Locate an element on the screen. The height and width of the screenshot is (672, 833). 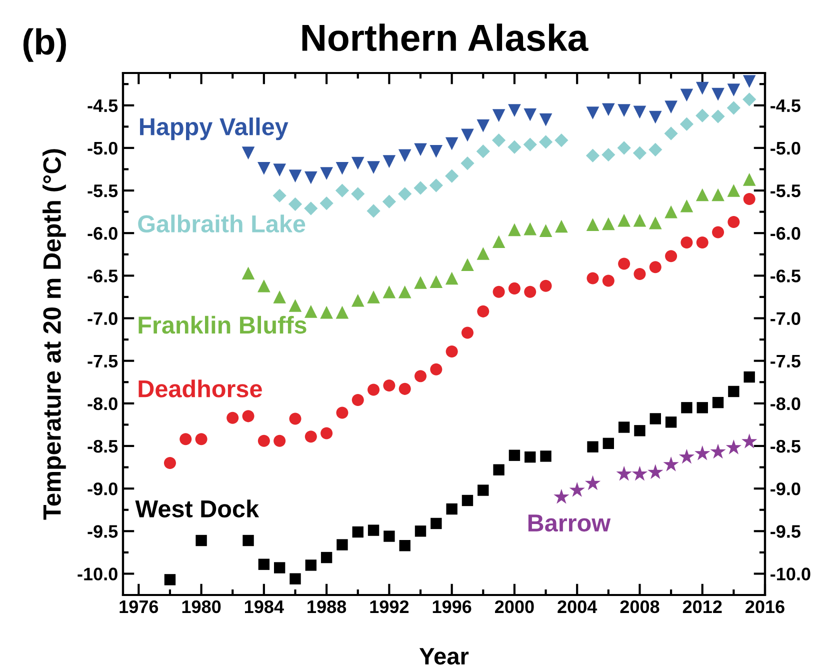
y-tick-label: -8.5 is located at coordinates (103, 446).